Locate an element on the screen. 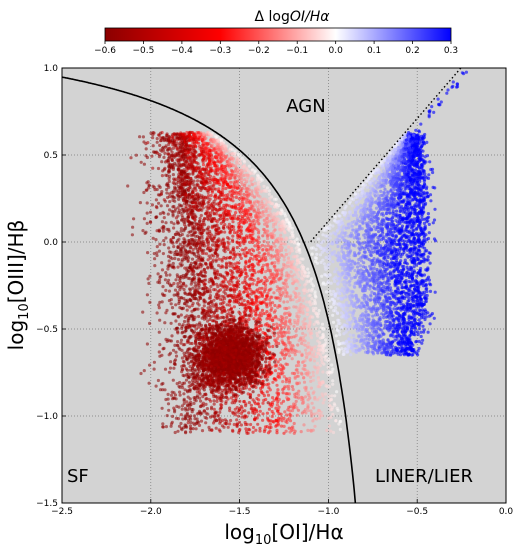 This screenshot has height=551, width=523. colorbar-tick-label: −0.2 is located at coordinates (259, 51).